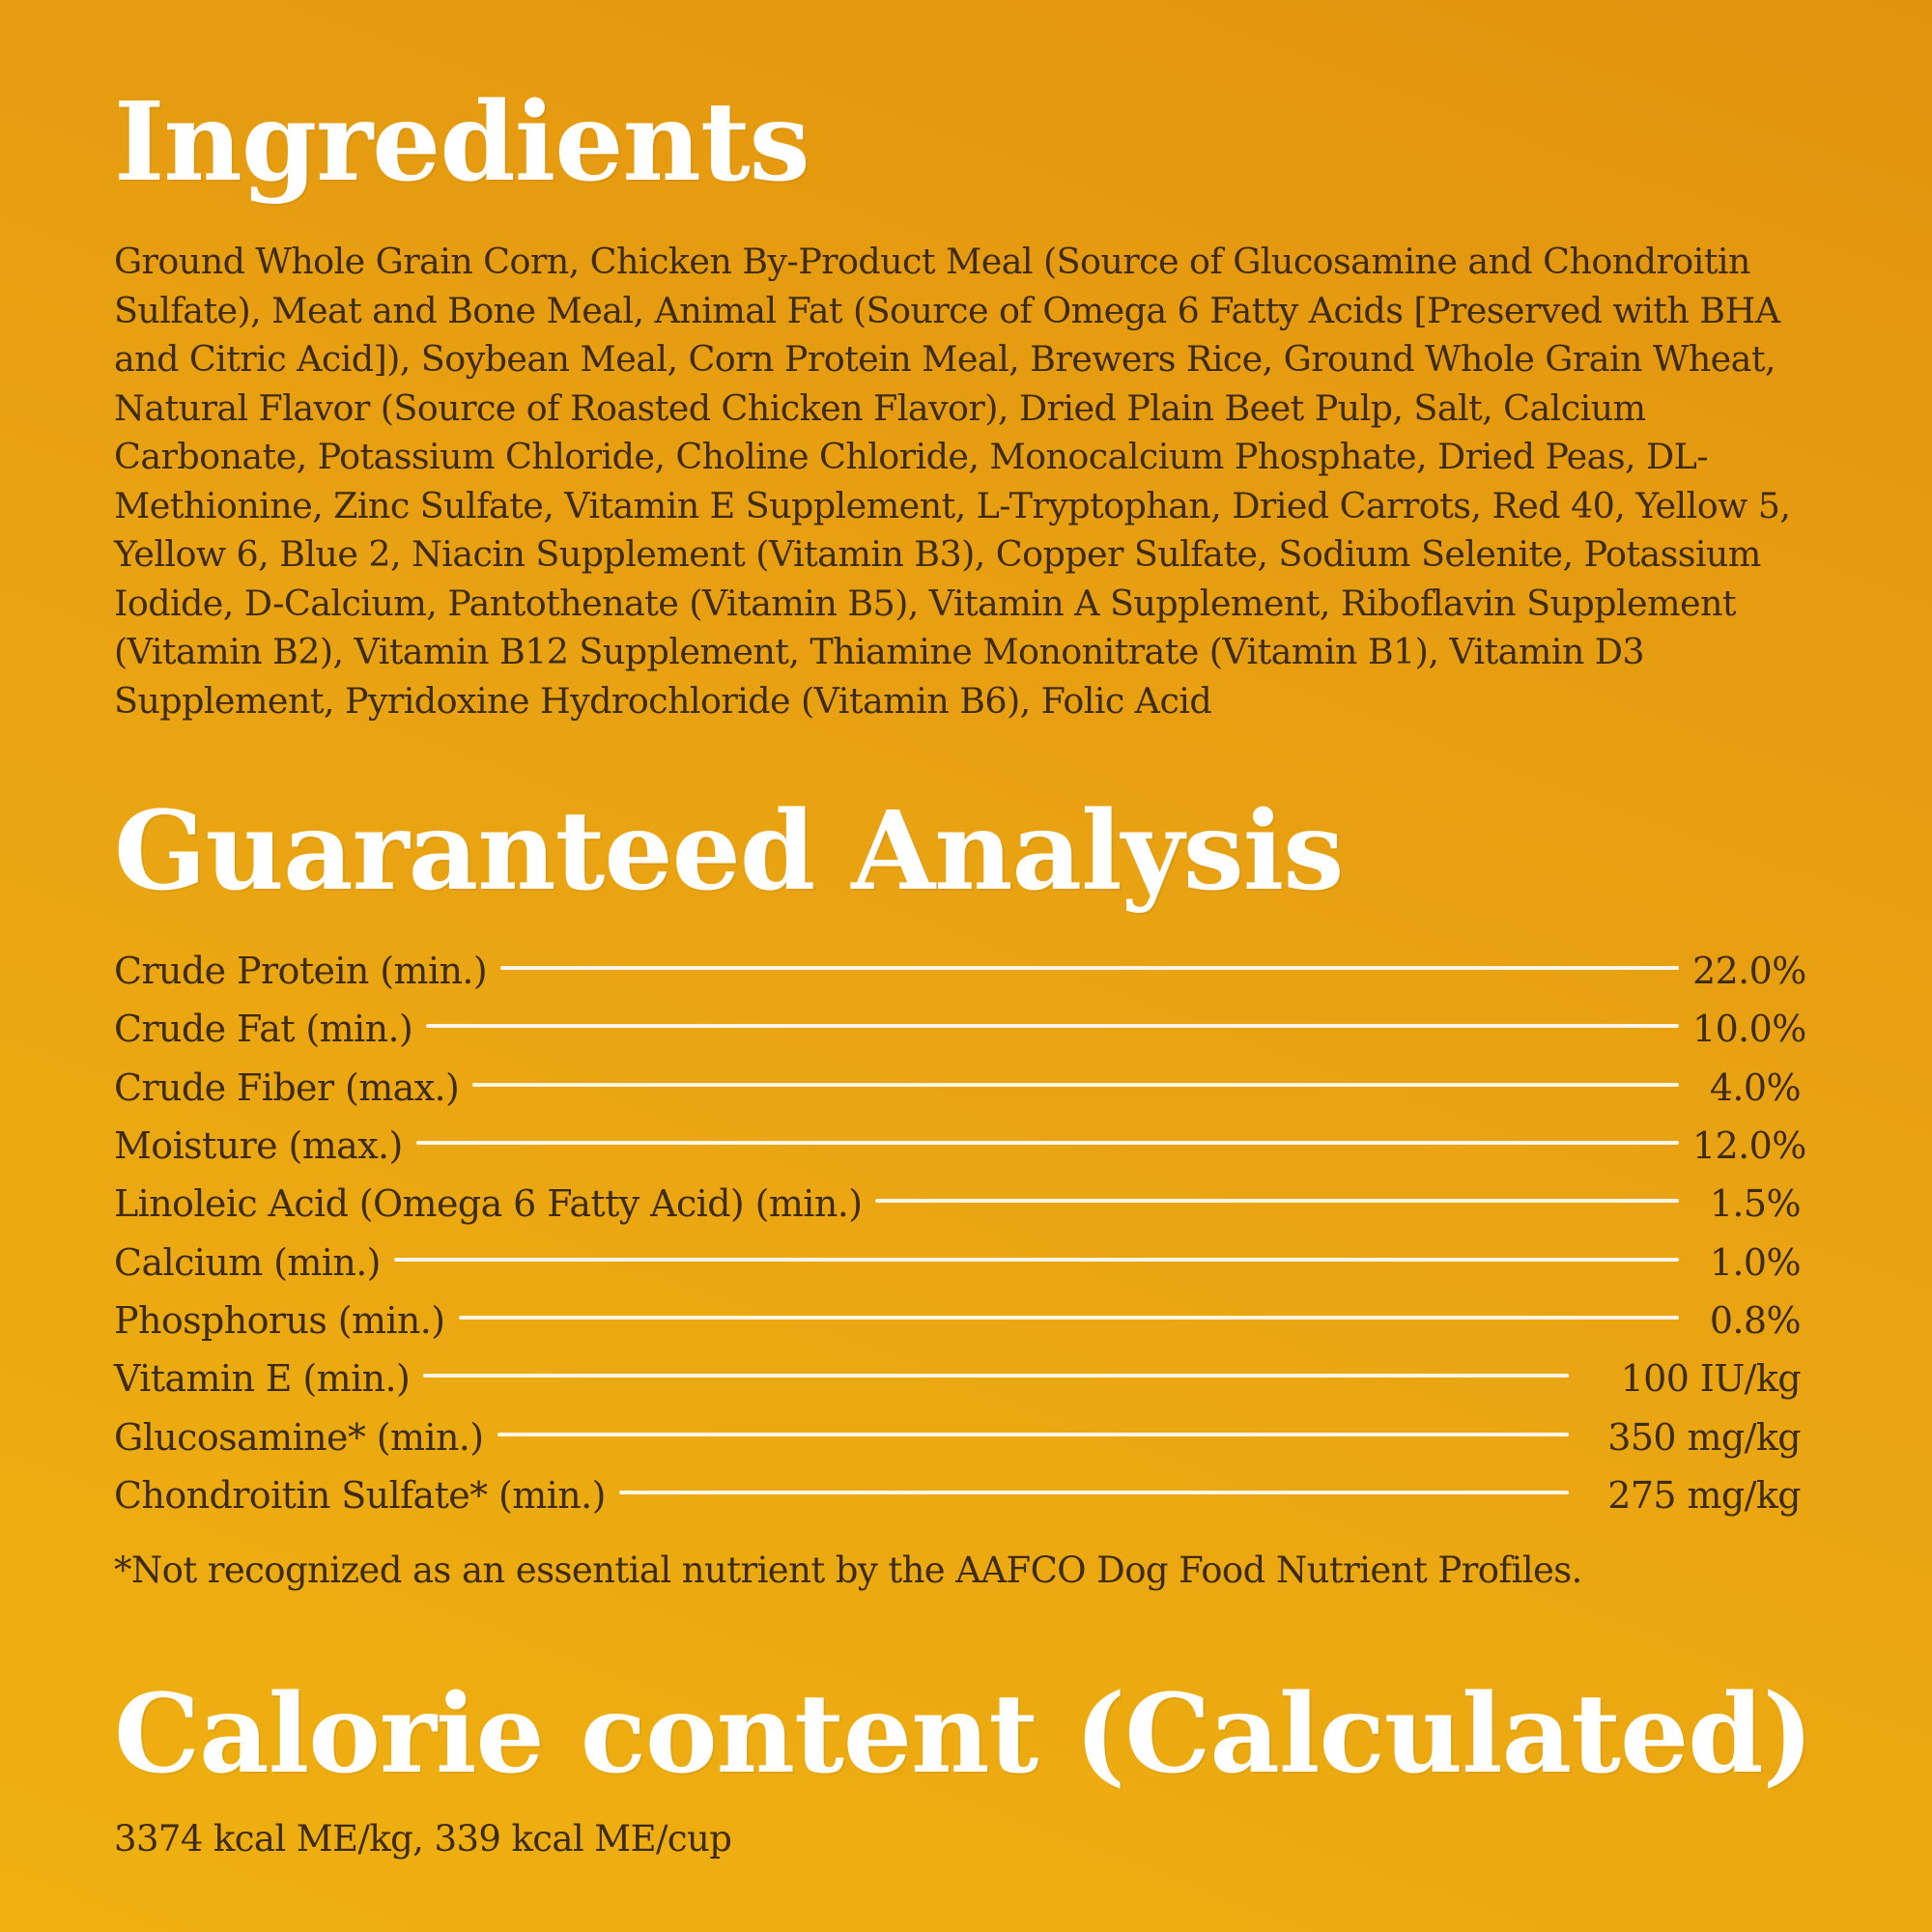 The image size is (1932, 1932). What do you see at coordinates (279, 1320) in the screenshot?
I see `analysis-label: Phosphorus (min.)` at bounding box center [279, 1320].